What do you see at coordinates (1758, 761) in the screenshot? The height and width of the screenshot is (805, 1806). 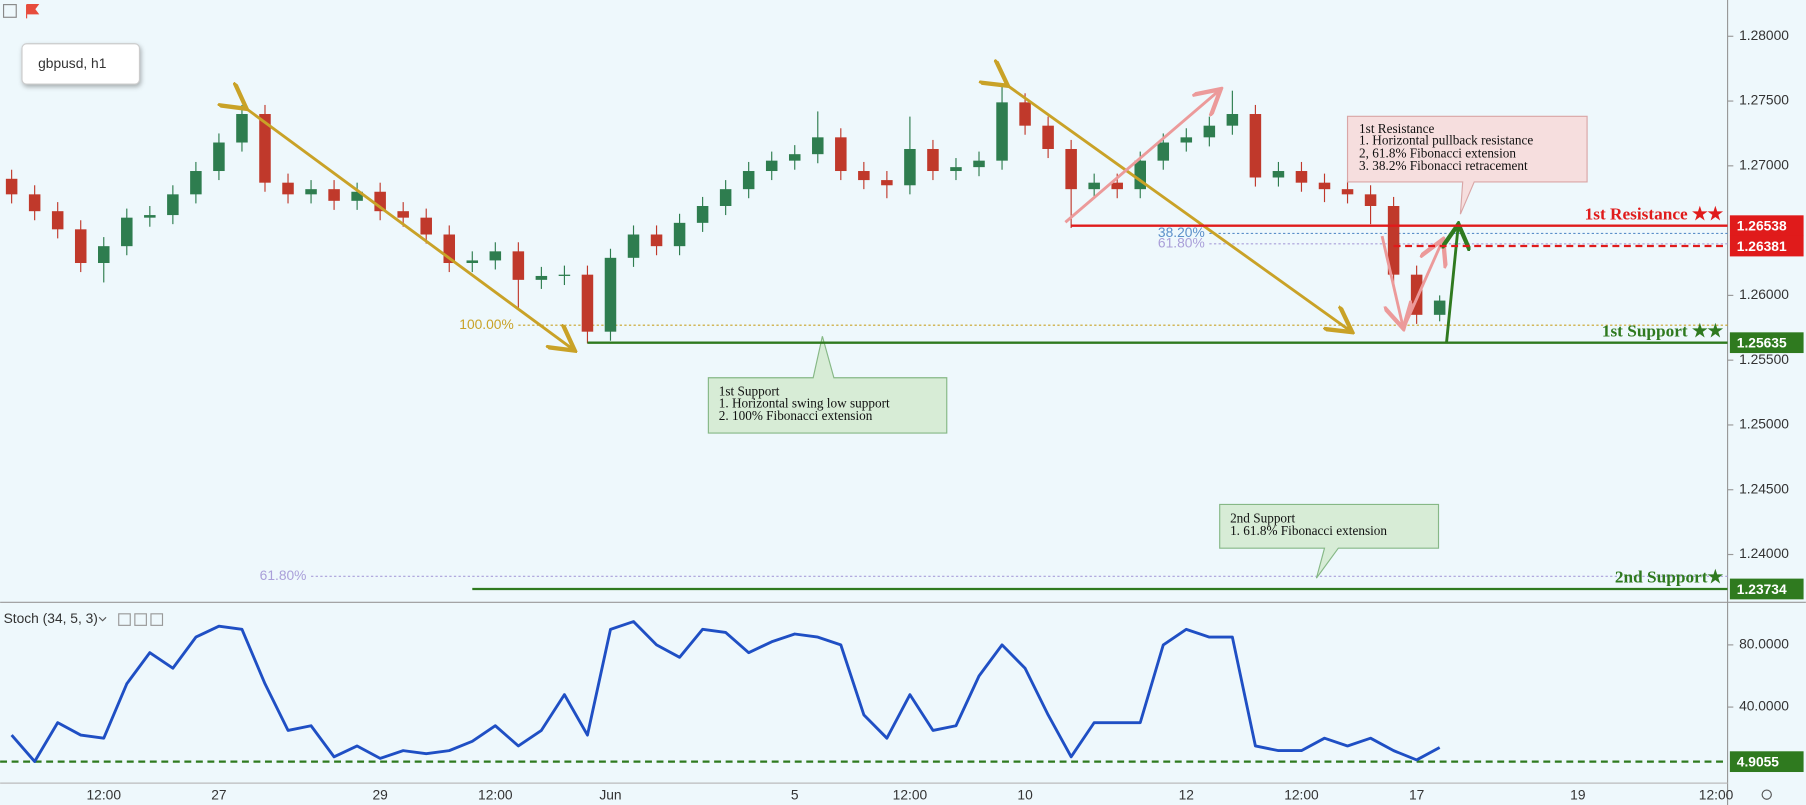 I see `price-tag-label: 4.9055` at bounding box center [1758, 761].